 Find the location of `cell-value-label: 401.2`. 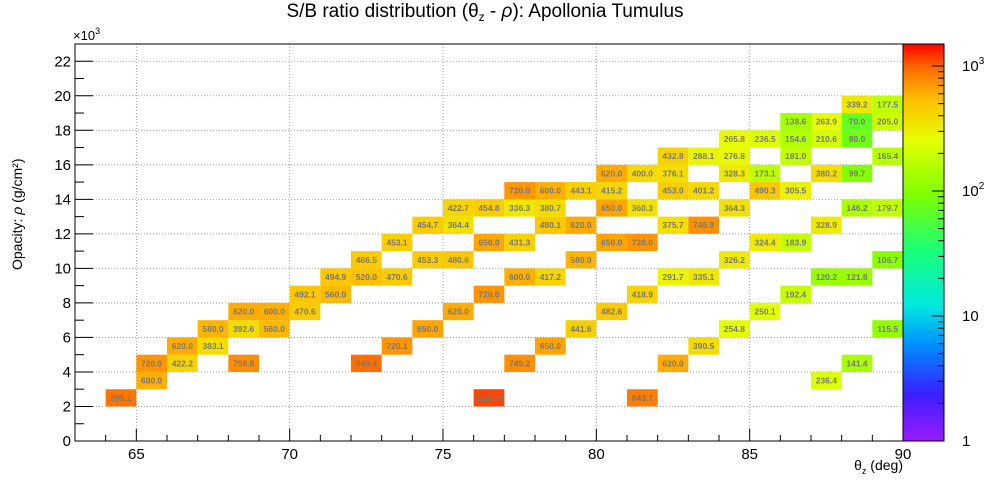

cell-value-label: 401.2 is located at coordinates (704, 191).